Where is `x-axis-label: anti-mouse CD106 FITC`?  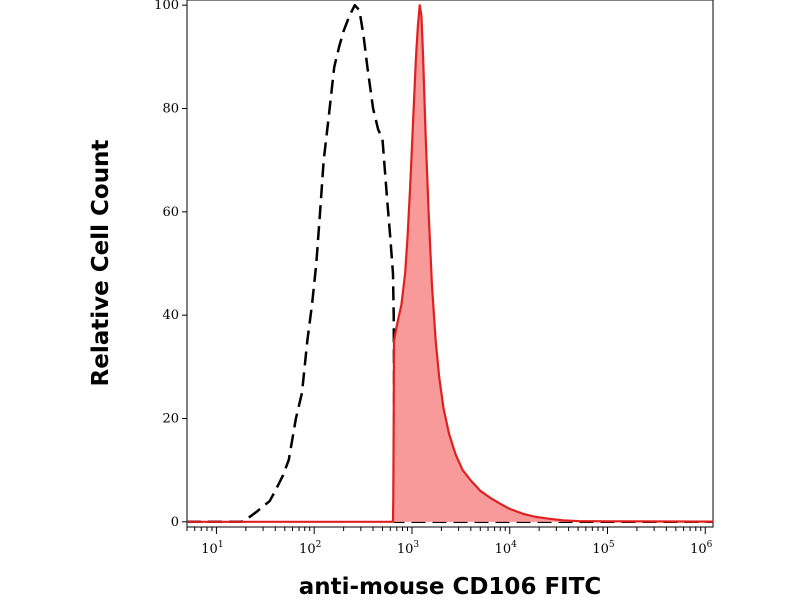 x-axis-label: anti-mouse CD106 FITC is located at coordinates (450, 587).